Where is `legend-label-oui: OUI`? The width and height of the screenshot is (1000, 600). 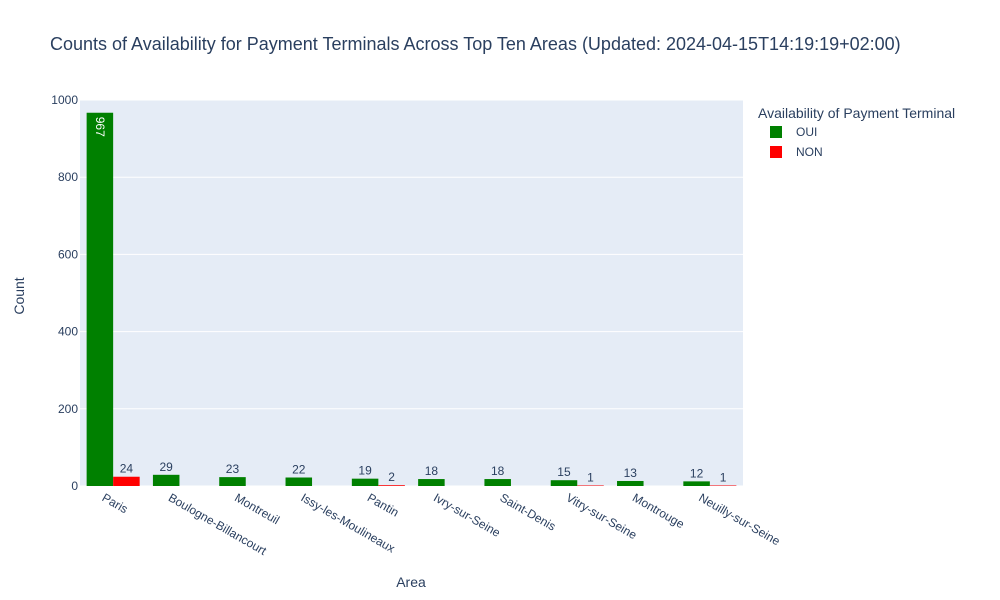 legend-label-oui: OUI is located at coordinates (806, 132).